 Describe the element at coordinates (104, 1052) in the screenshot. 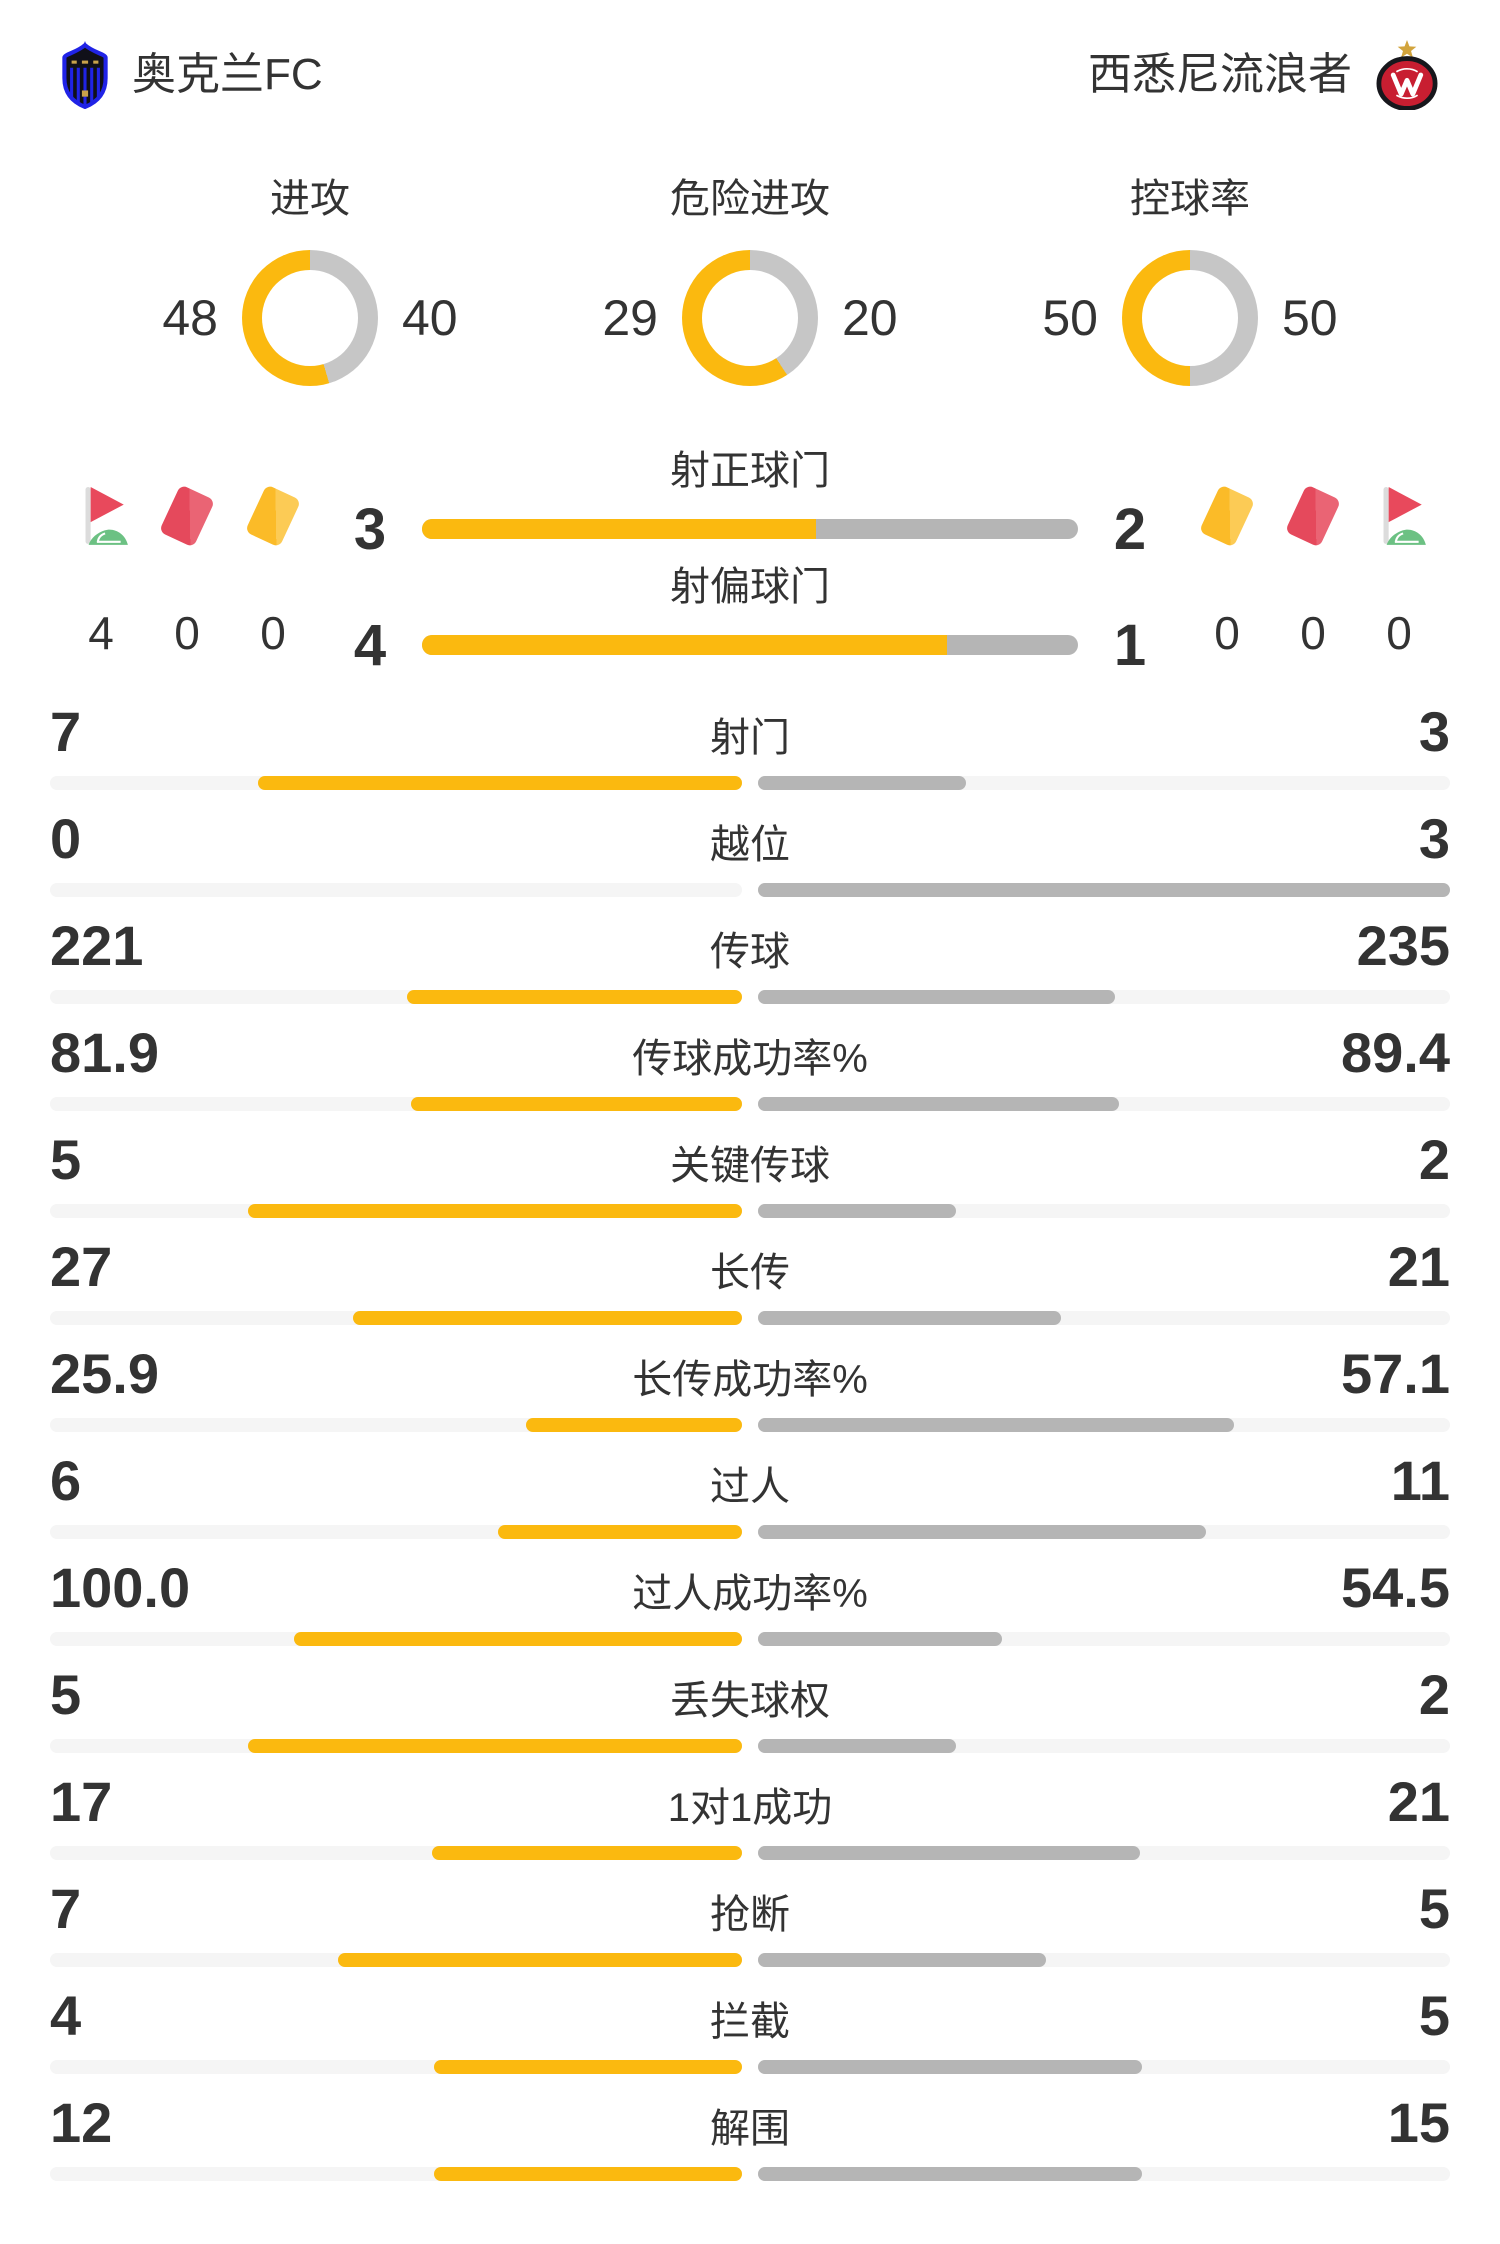

I see `stat-home-value: 81.9` at that location.